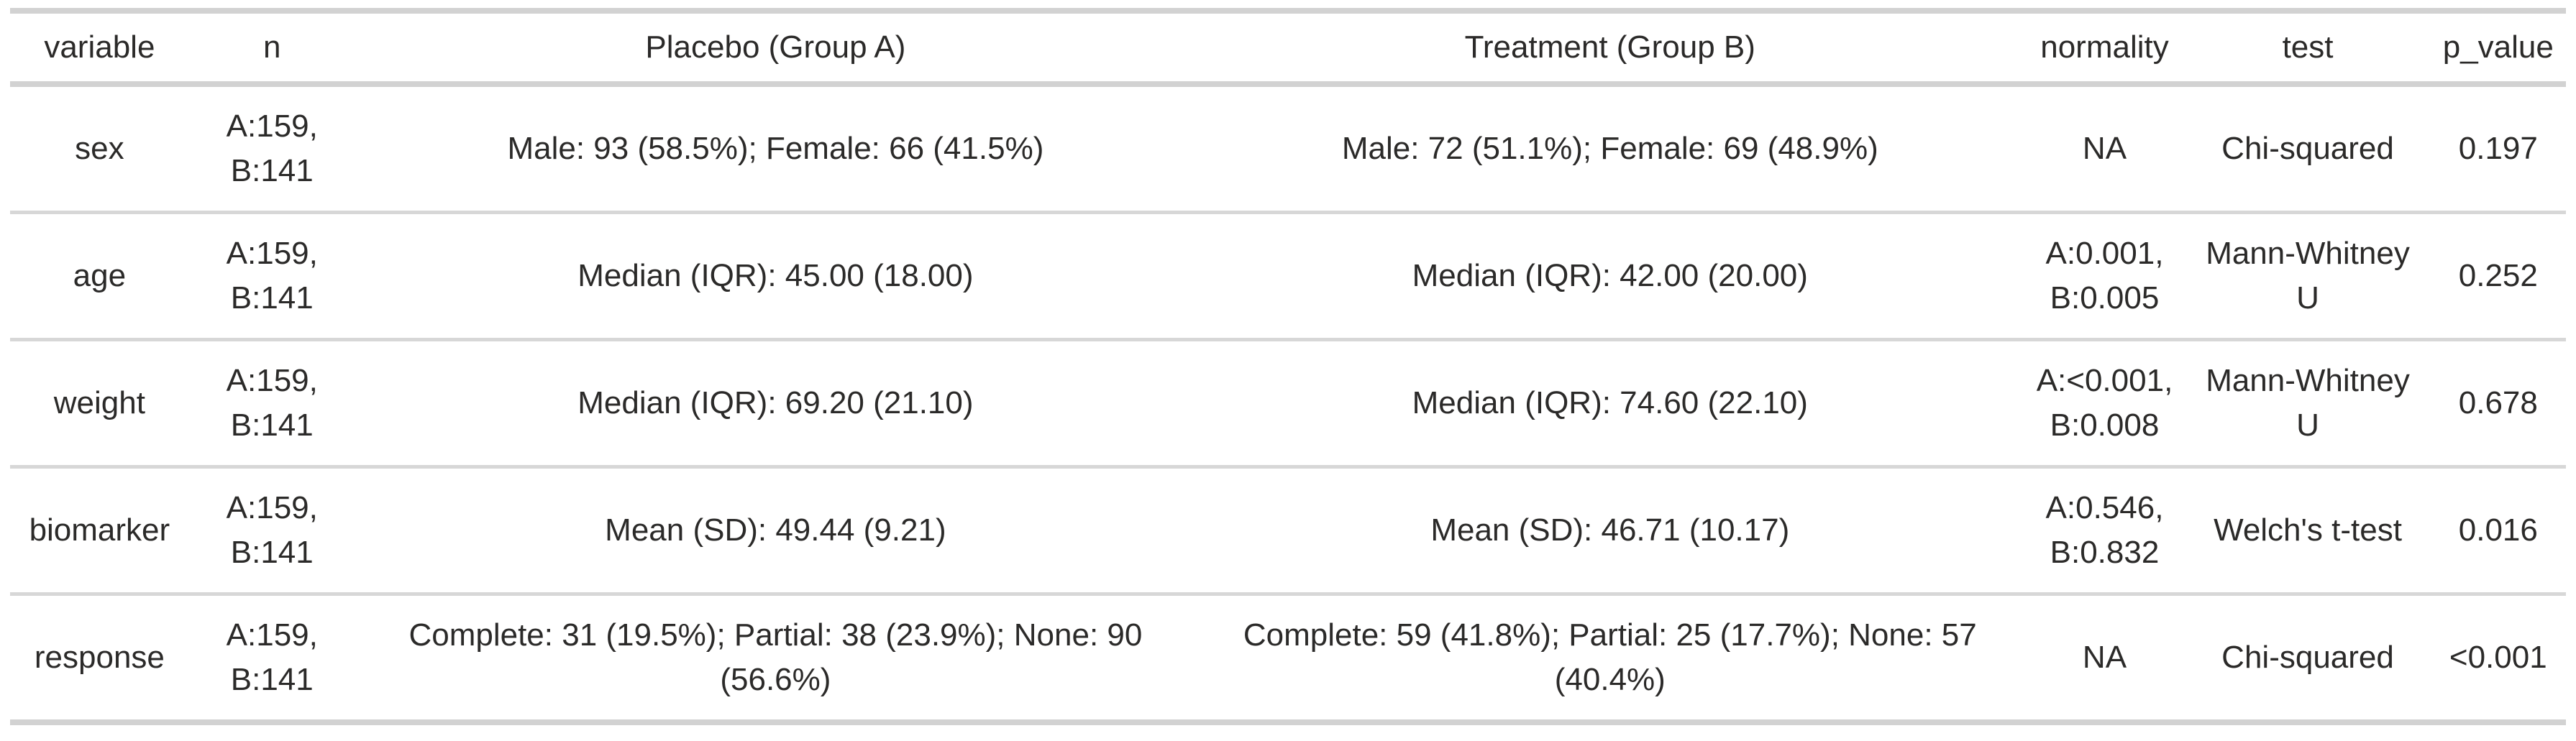 The image size is (2576, 741). What do you see at coordinates (99, 404) in the screenshot?
I see `cell-variable: weight` at bounding box center [99, 404].